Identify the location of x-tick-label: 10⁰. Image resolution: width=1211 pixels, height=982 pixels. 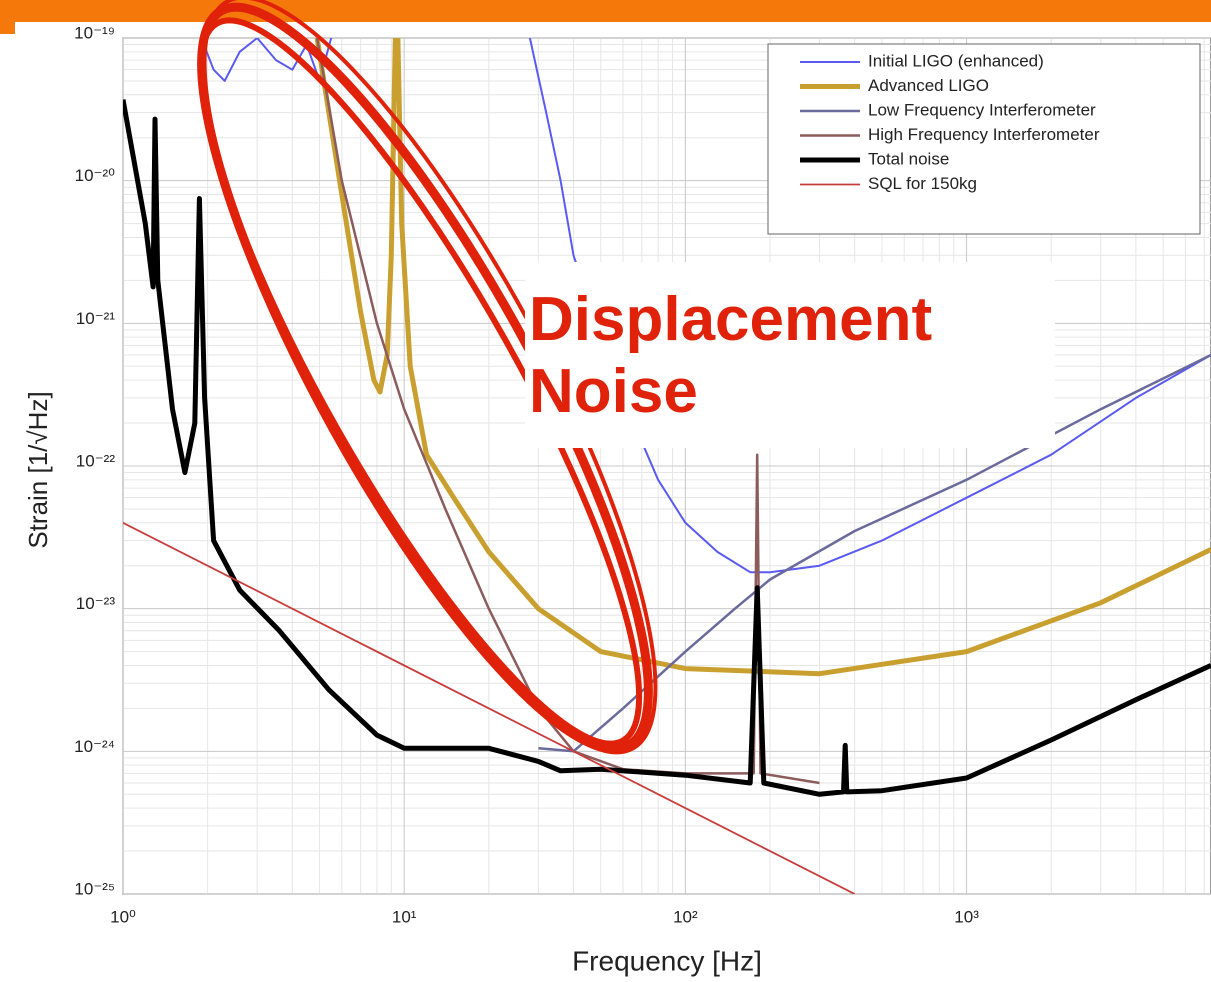
(123, 916).